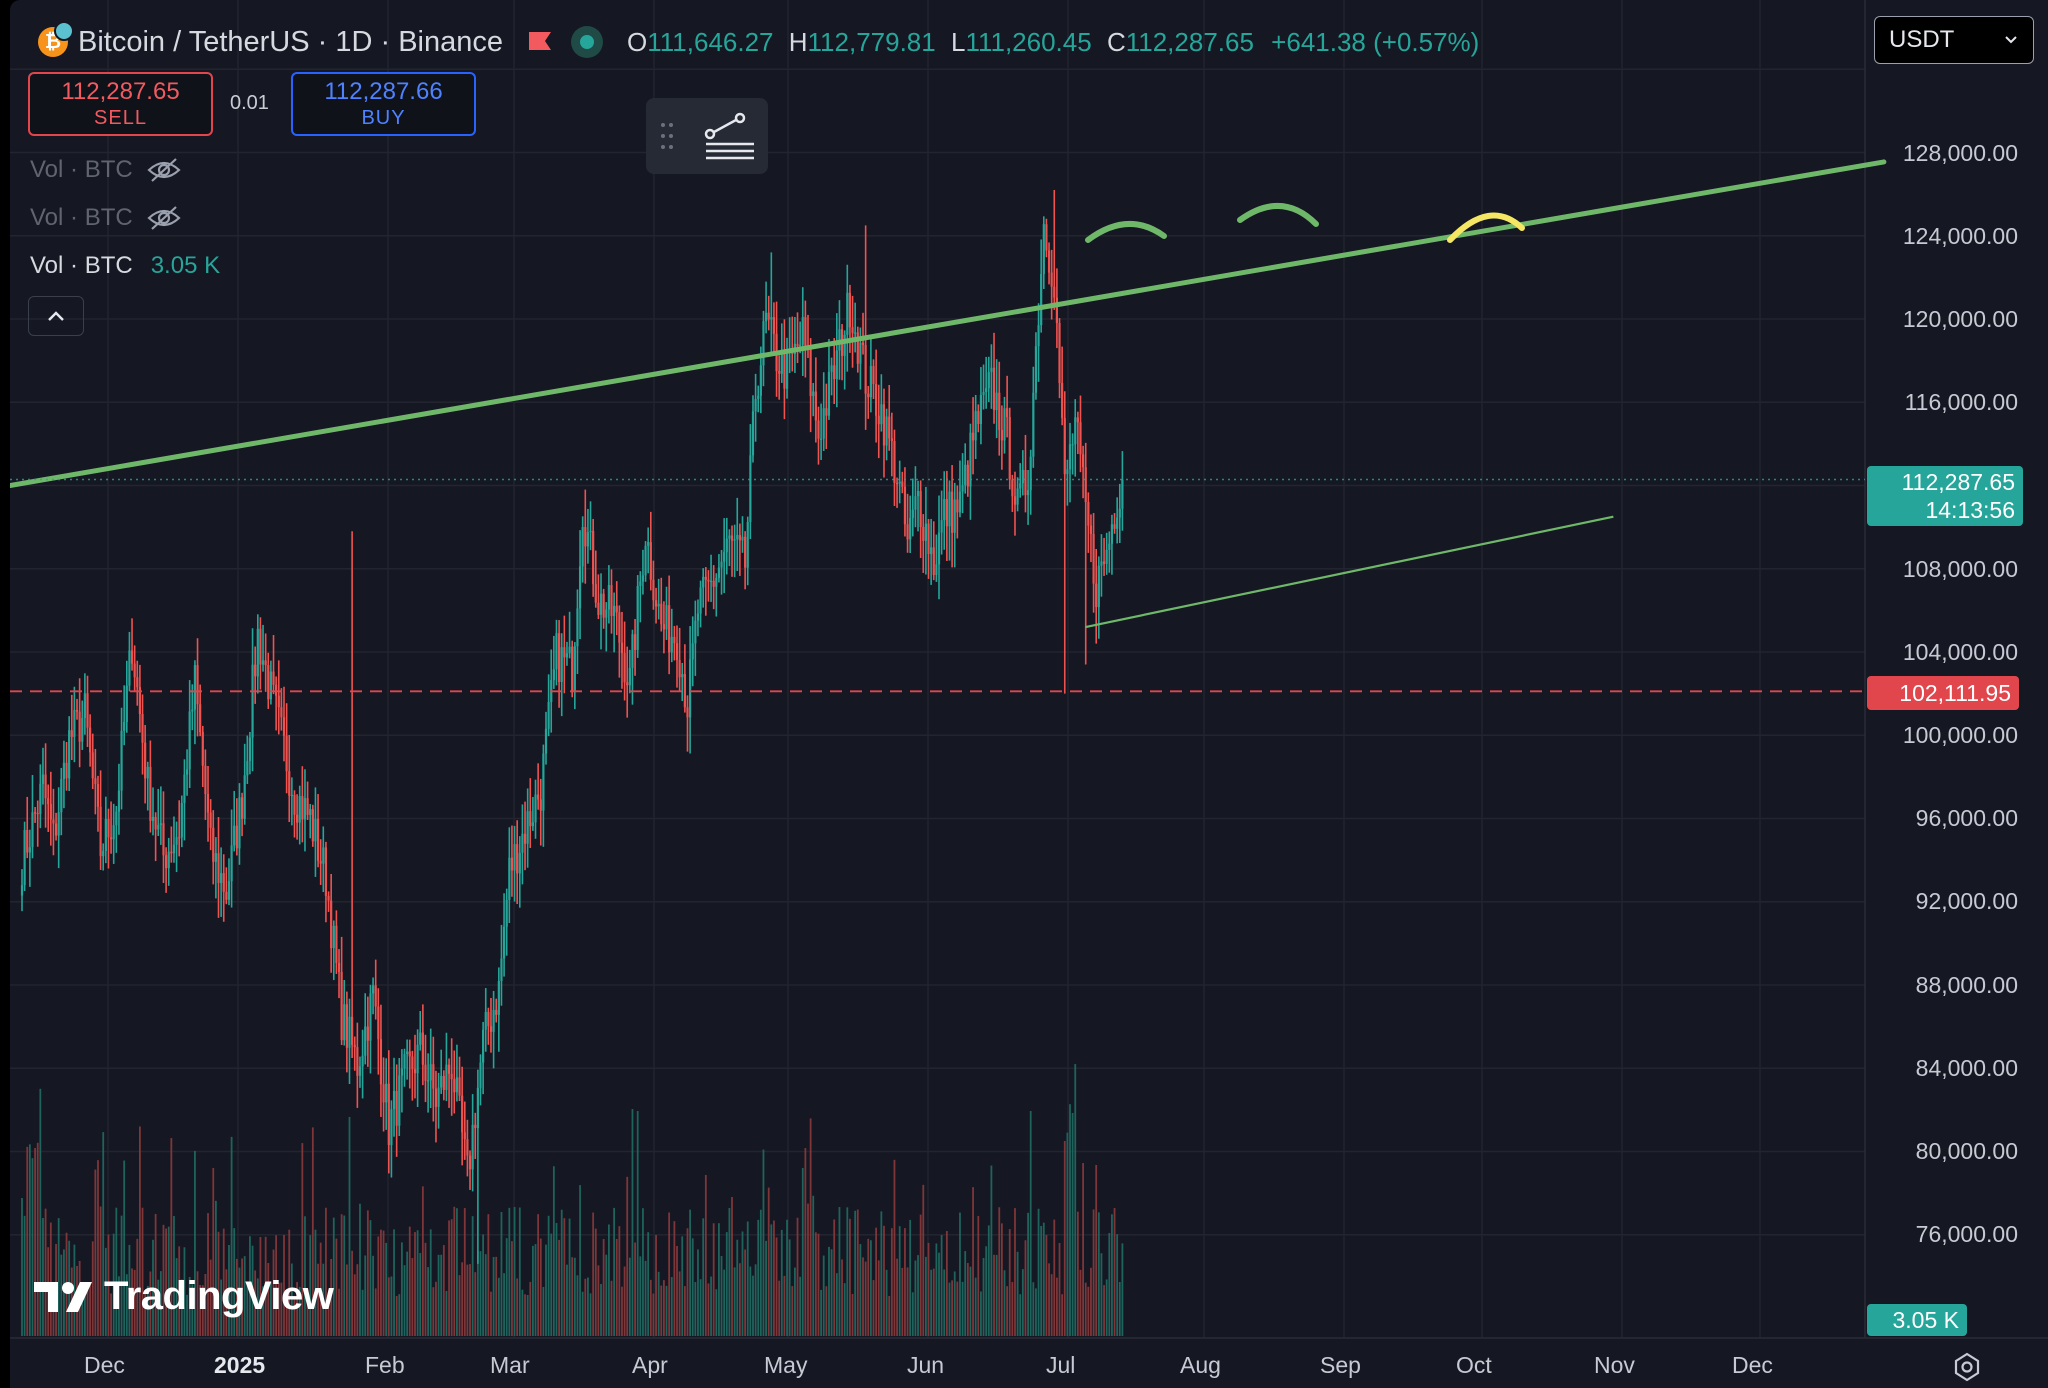  Describe the element at coordinates (1966, 818) in the screenshot. I see `price-axis-label: 96,000.00` at that location.